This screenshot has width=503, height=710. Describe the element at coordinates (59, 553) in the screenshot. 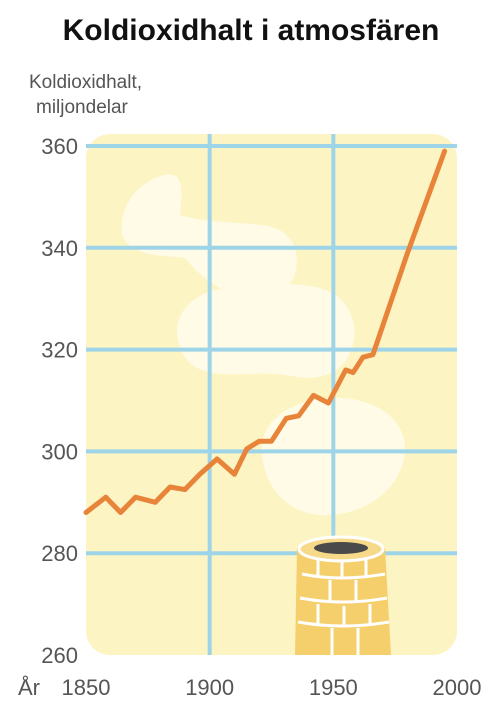

I see `y-tick-label: 280` at that location.